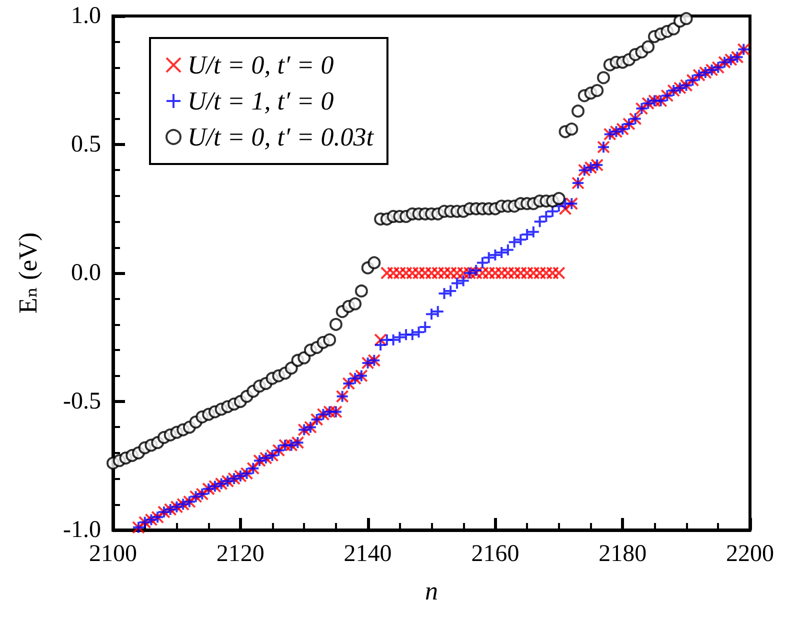  What do you see at coordinates (86, 16) in the screenshot?
I see `y-tick-label: 1.0` at bounding box center [86, 16].